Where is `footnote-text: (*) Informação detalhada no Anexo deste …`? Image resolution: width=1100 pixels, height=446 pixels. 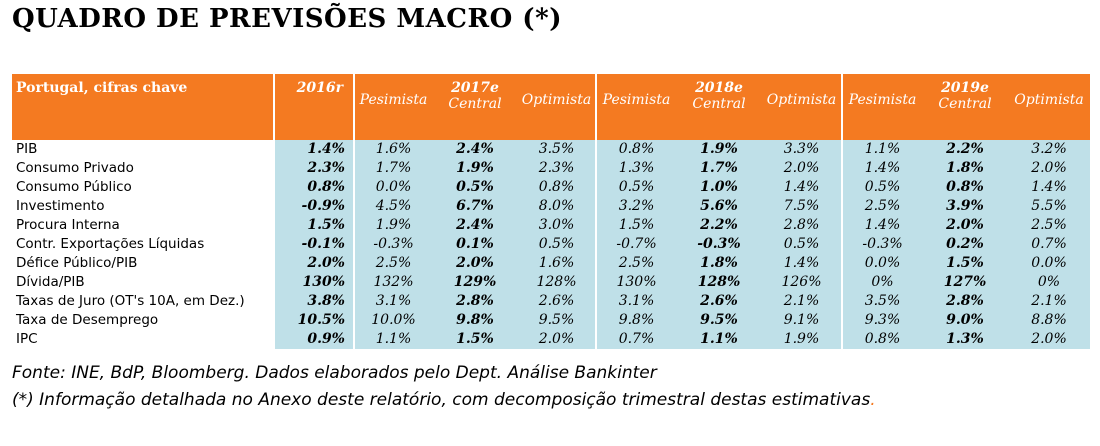
footnote-text: (*) Informação detalhada no Anexo deste … is located at coordinates (441, 400).